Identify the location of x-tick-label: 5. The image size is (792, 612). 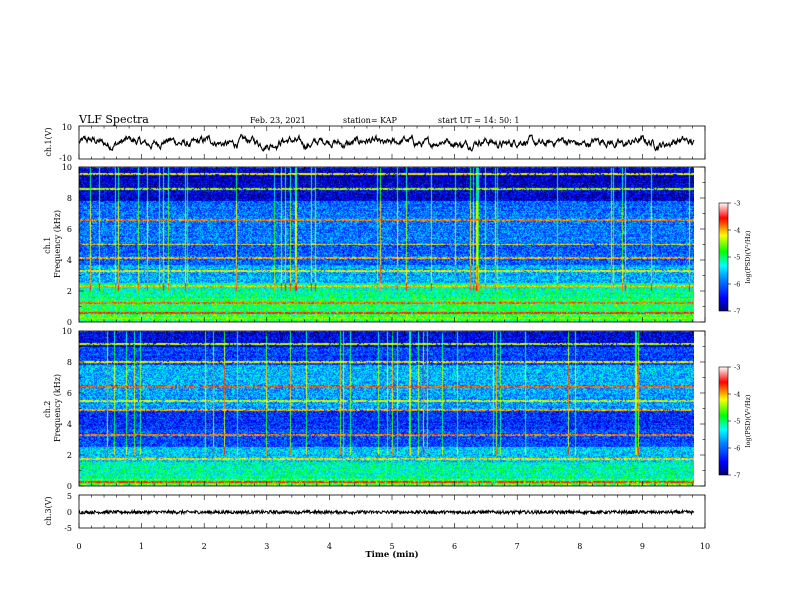
(391, 546).